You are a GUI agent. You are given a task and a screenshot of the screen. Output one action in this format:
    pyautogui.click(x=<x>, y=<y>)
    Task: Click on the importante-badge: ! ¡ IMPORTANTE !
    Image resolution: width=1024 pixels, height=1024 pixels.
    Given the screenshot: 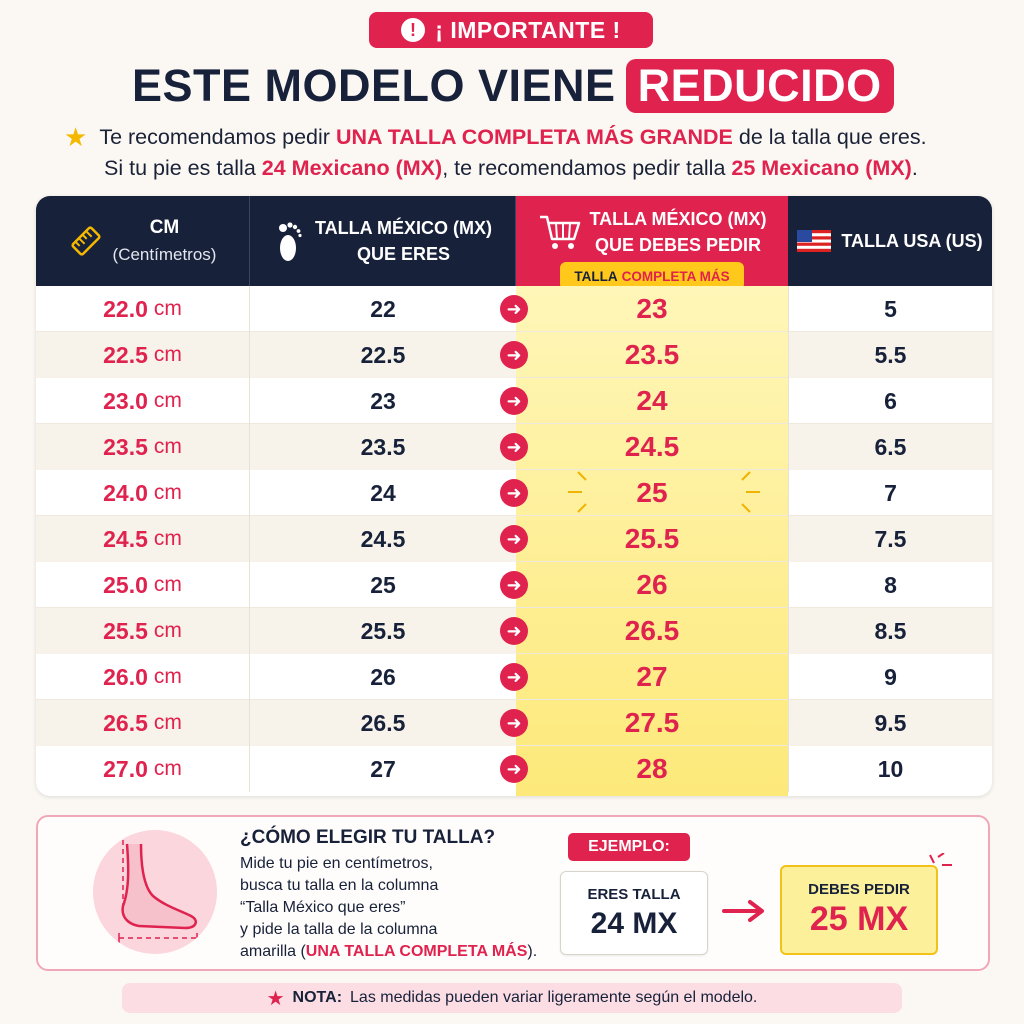 What is the action you would take?
    pyautogui.click(x=511, y=30)
    